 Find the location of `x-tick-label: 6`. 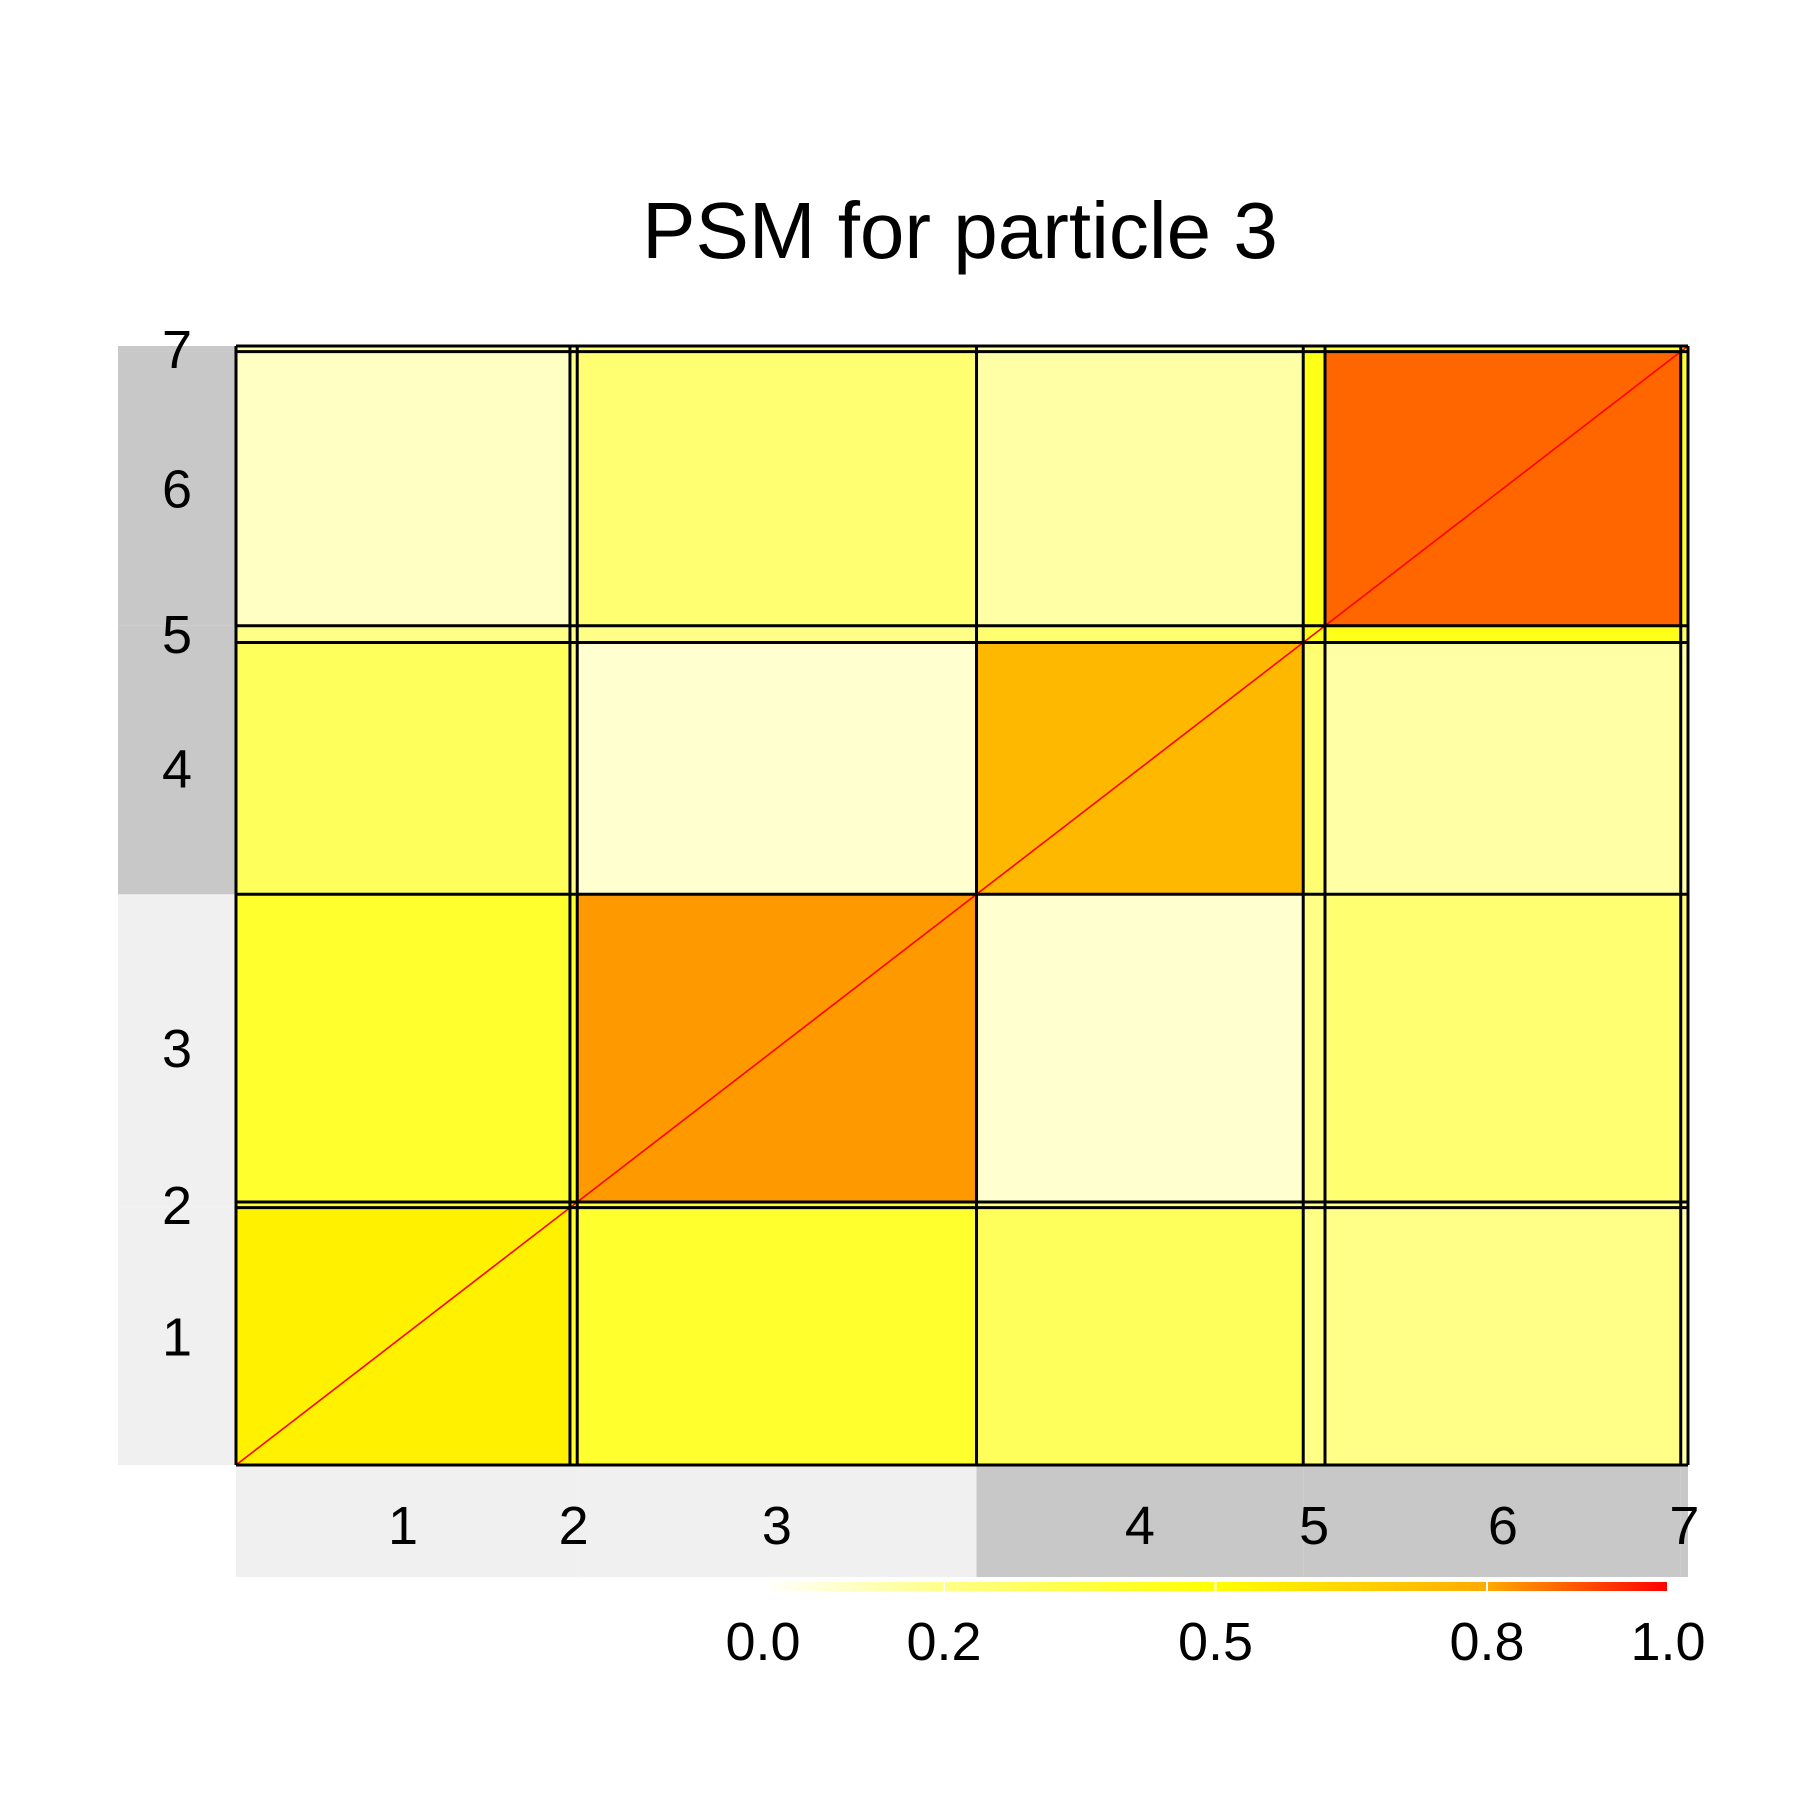

x-tick-label: 6 is located at coordinates (1503, 1526).